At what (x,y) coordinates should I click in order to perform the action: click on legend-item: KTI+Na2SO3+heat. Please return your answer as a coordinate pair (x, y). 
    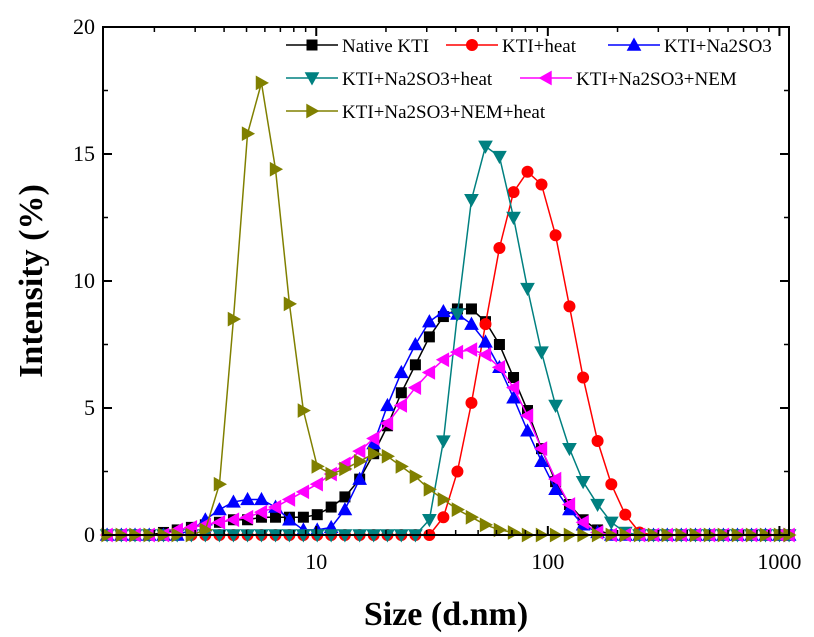
    Looking at the image, I should click on (389, 79).